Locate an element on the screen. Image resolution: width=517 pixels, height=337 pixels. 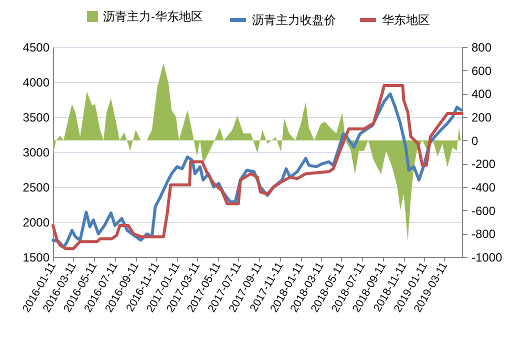
y-tick-label: 4500 is located at coordinates (36, 47).